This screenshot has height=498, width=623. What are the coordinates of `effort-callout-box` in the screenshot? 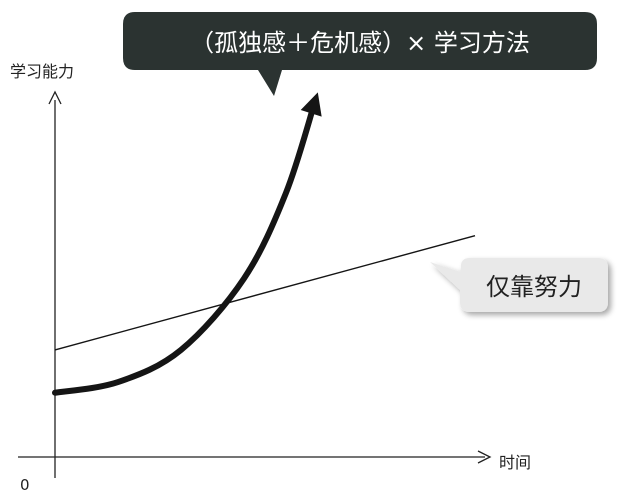 It's located at (519, 285).